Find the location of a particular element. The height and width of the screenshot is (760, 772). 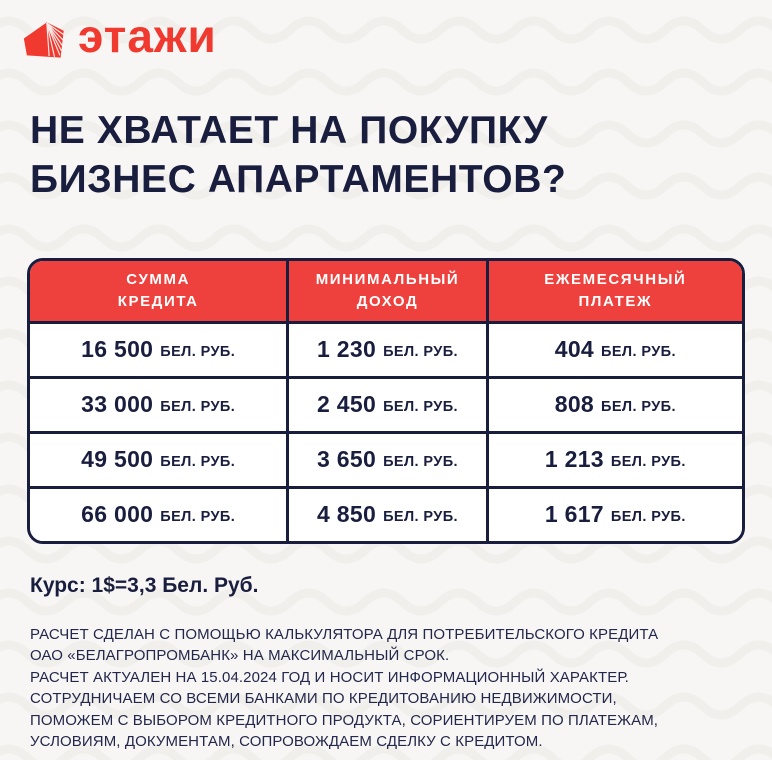

table-cell: 3 650 БЕЛ. РУБ. is located at coordinates (385, 459).